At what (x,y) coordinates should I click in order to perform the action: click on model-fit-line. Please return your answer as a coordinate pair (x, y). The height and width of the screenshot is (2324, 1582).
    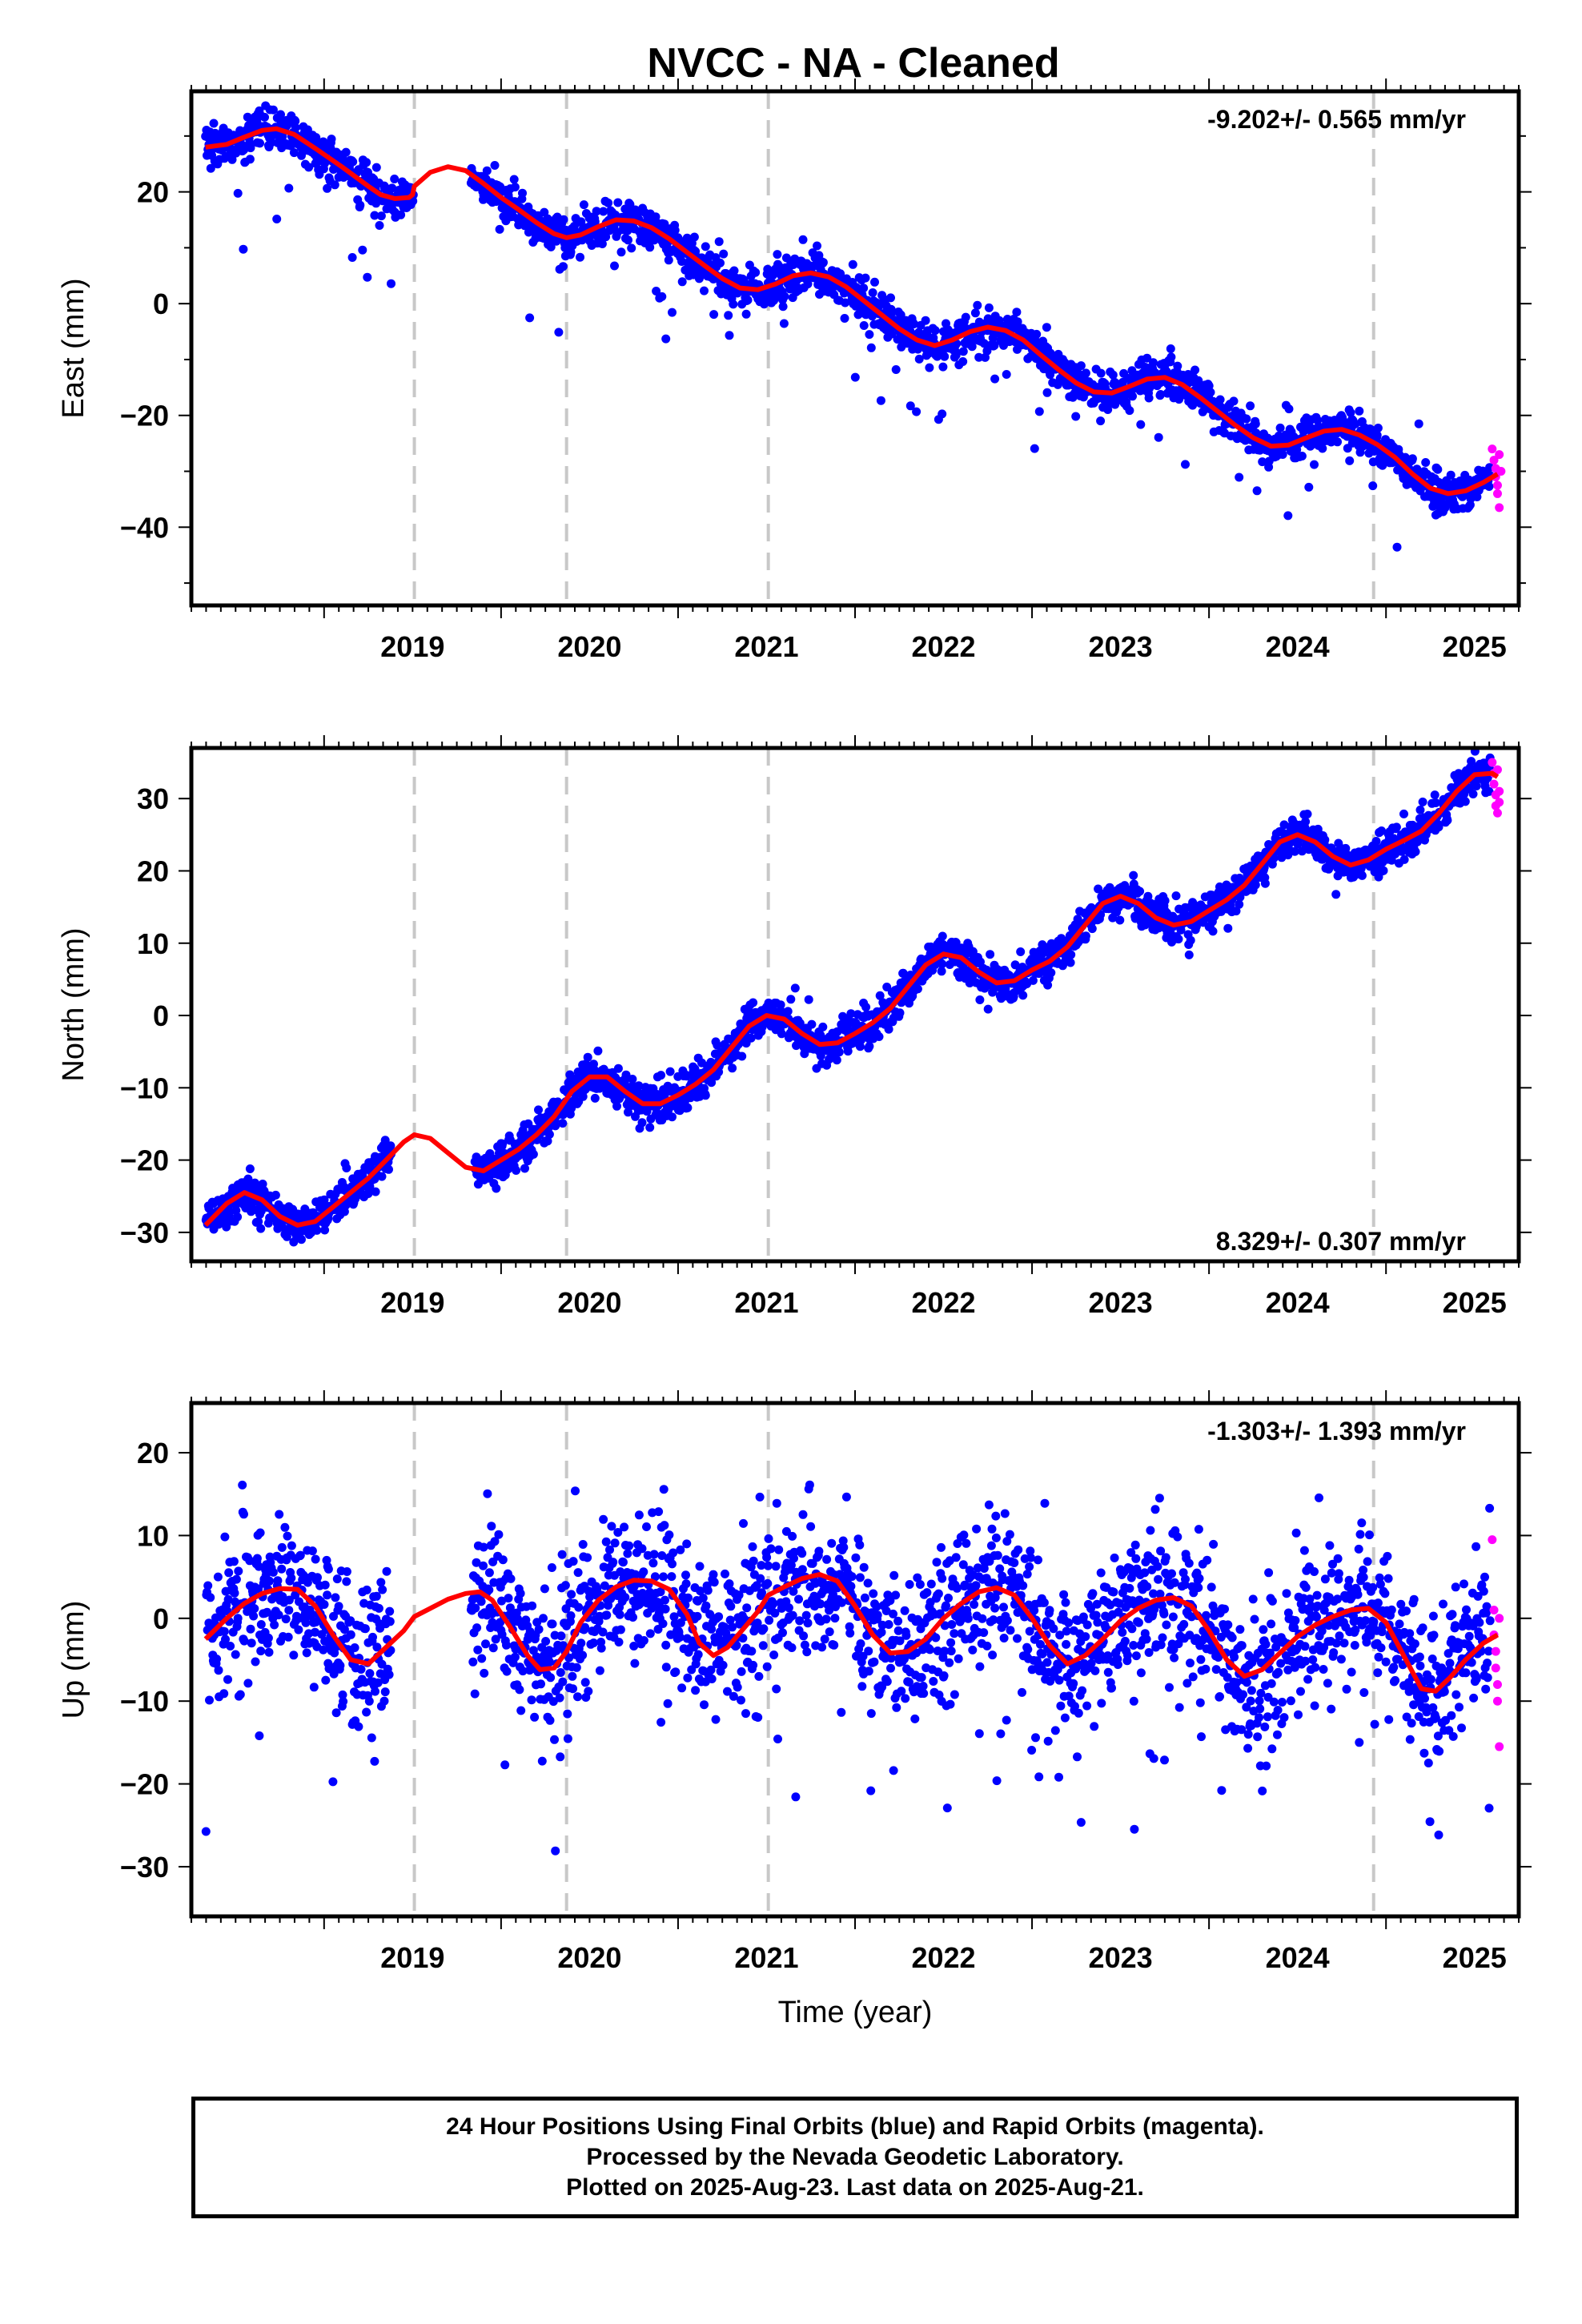
    Looking at the image, I should click on (852, 311).